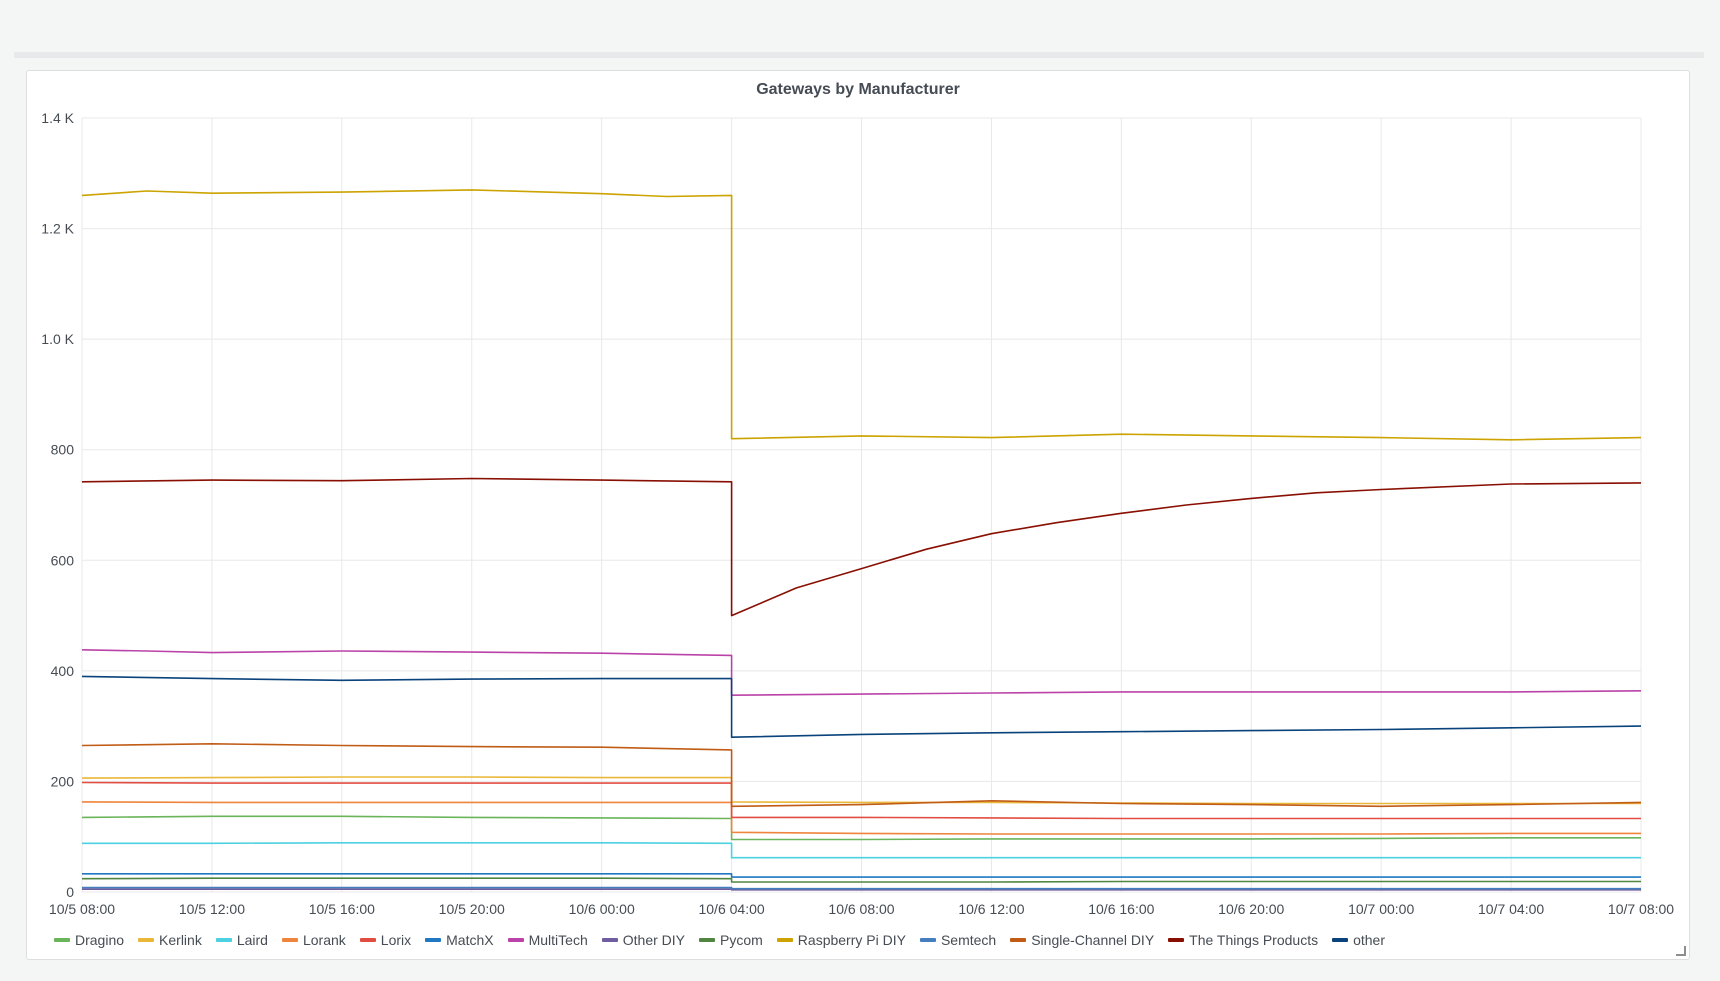 The width and height of the screenshot is (1720, 981). Describe the element at coordinates (470, 940) in the screenshot. I see `legend-label: MatchX` at that location.